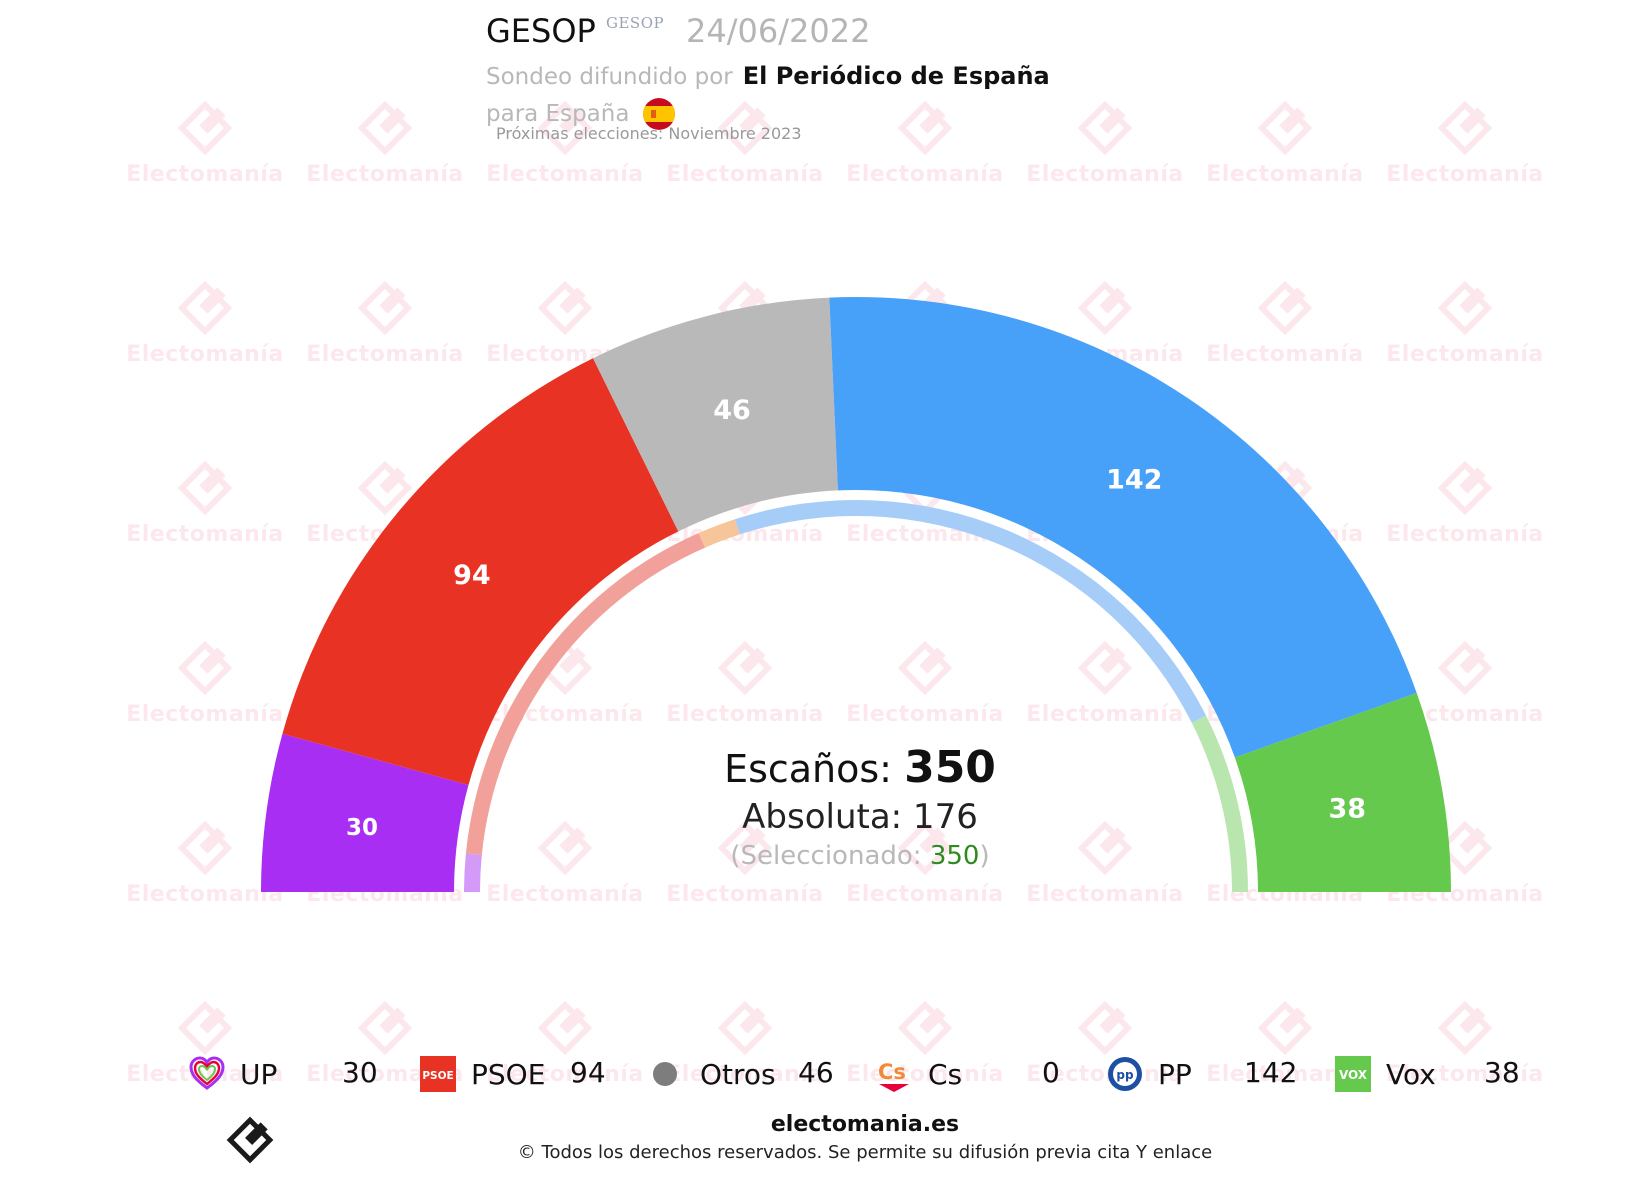  Describe the element at coordinates (950, 767) in the screenshot. I see `seats-total: 350` at that location.